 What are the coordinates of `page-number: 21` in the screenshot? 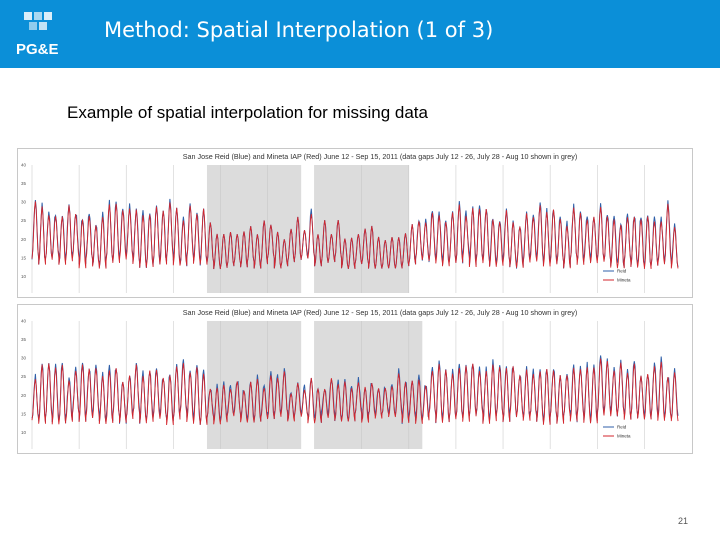 It's located at (682, 521).